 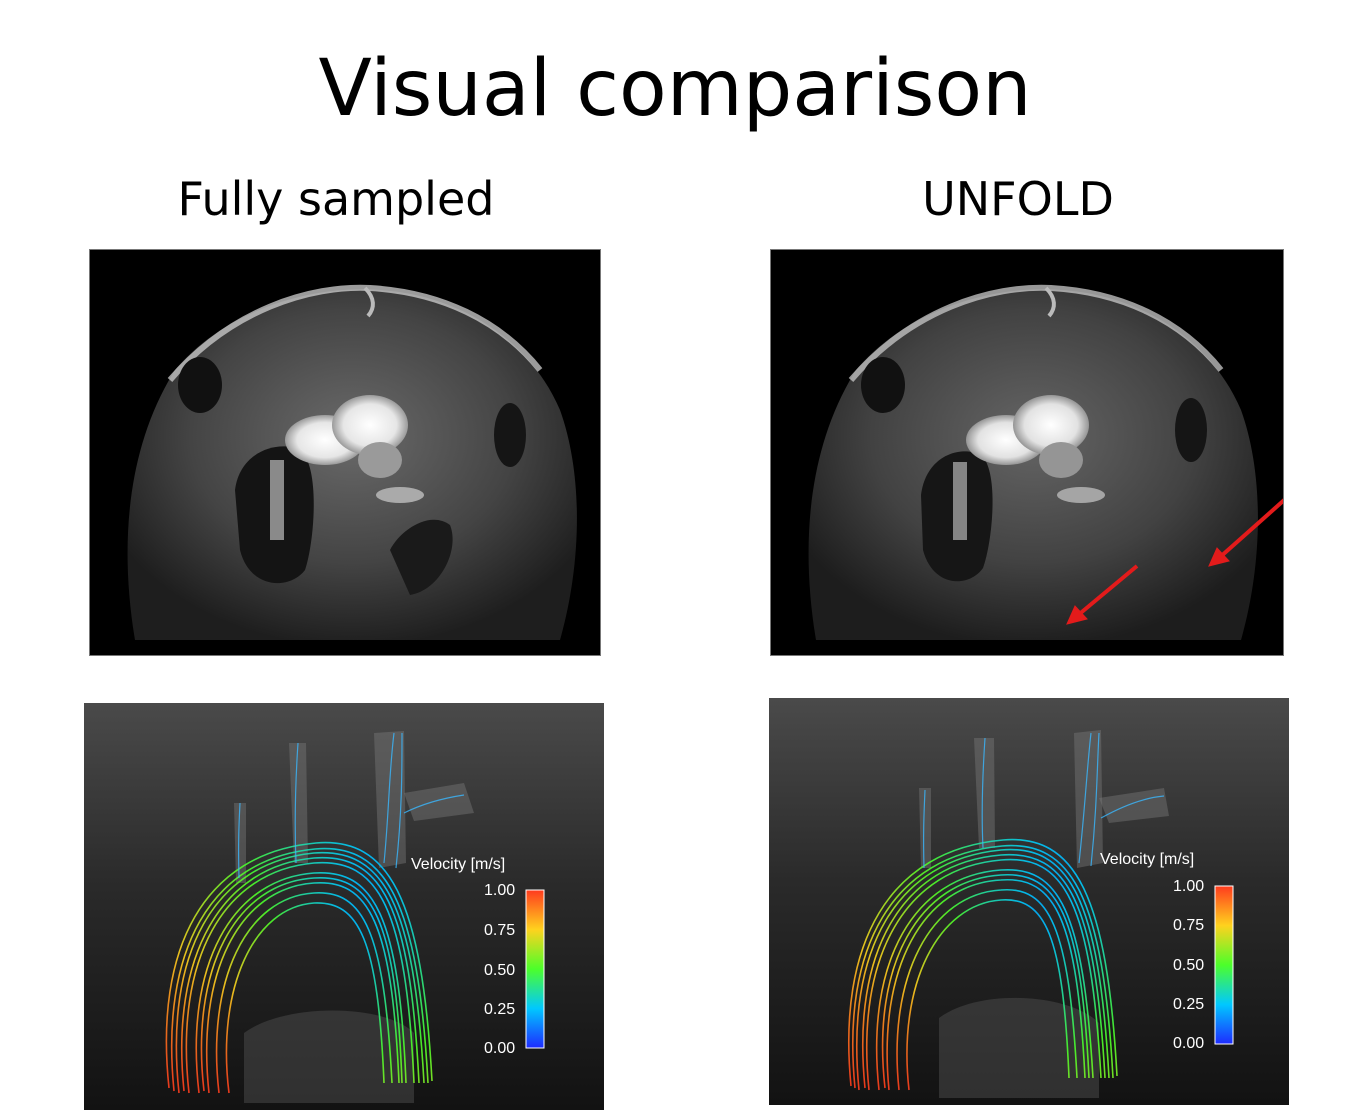 What do you see at coordinates (345, 452) in the screenshot?
I see `mri-image-fully-sampled` at bounding box center [345, 452].